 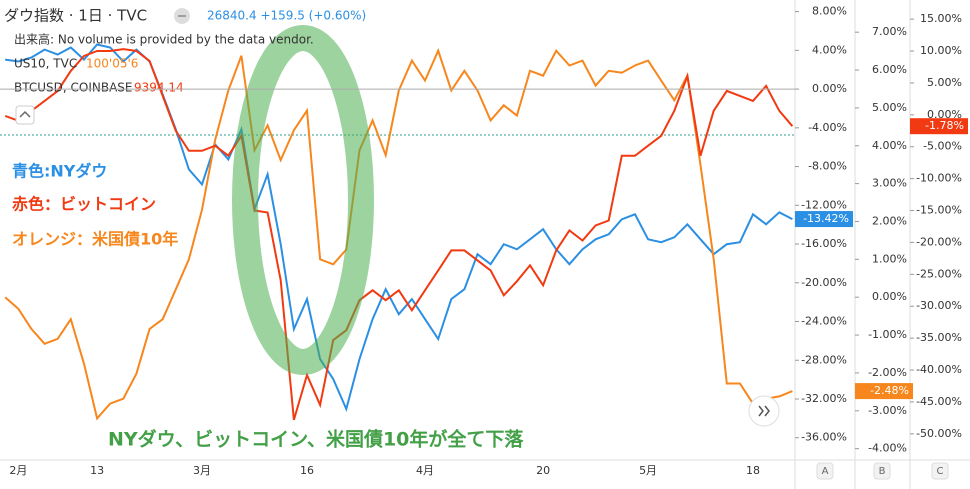 I want to click on annotation: NYダウ、ビットコイン、米国債10年が全て下落, so click(x=316, y=439).